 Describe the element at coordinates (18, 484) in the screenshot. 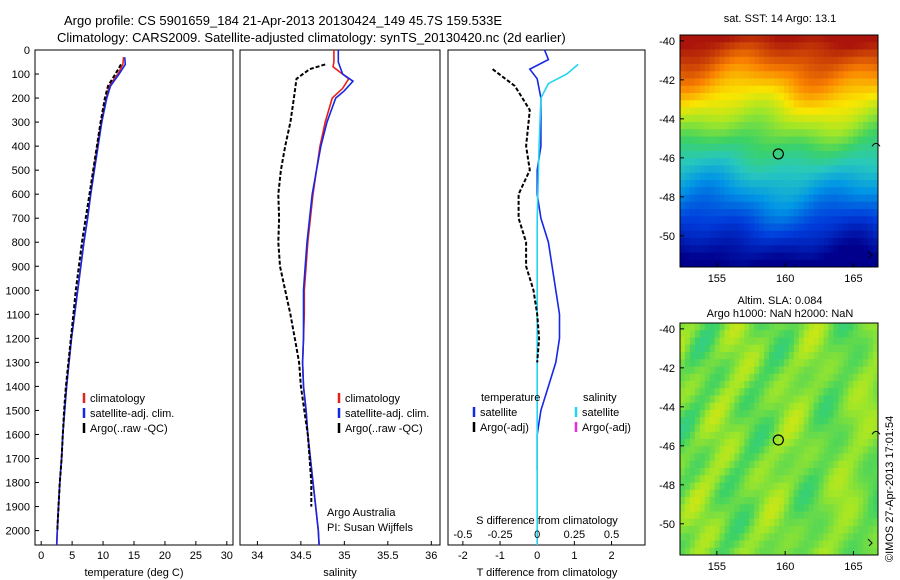

I see `depth-tick-label: 1800` at that location.